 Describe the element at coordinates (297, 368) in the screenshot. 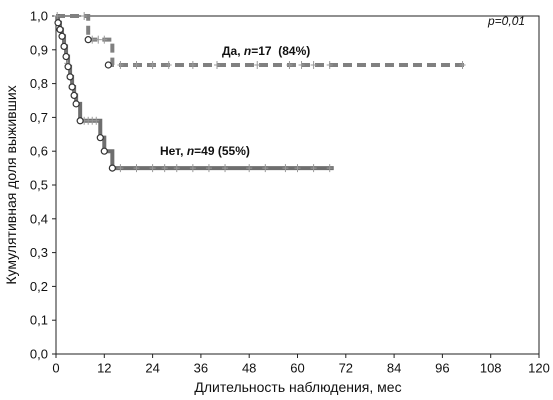

I see `x-tick-label: 60` at that location.